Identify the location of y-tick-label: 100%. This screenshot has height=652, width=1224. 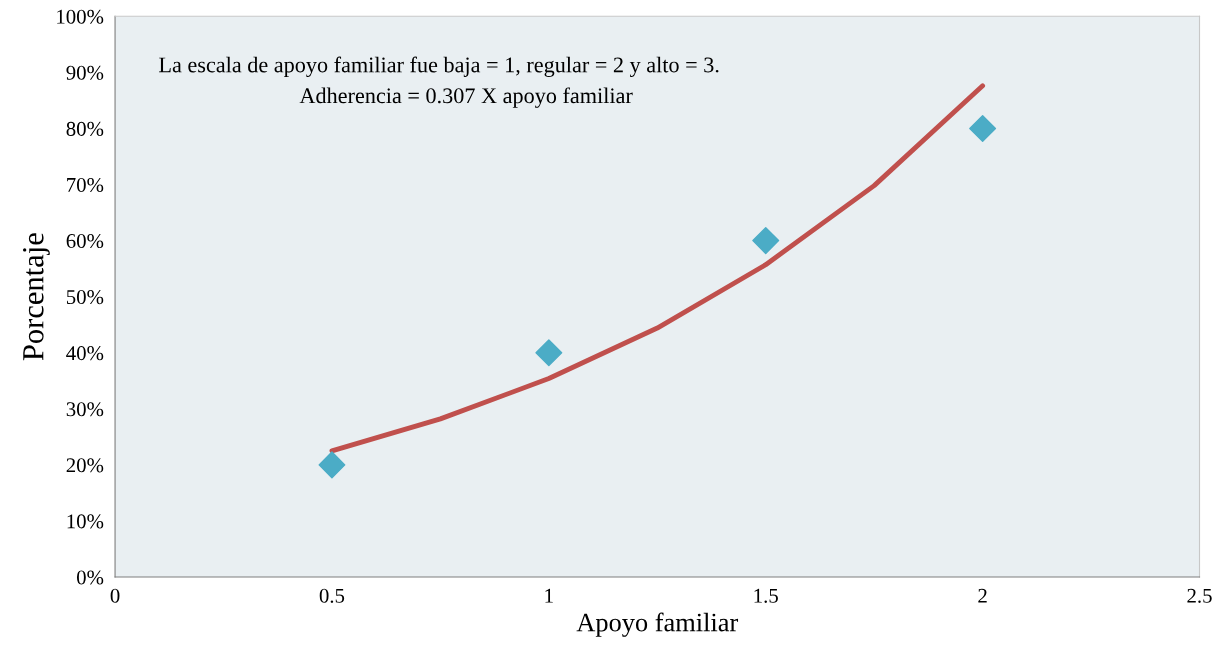
(80, 16).